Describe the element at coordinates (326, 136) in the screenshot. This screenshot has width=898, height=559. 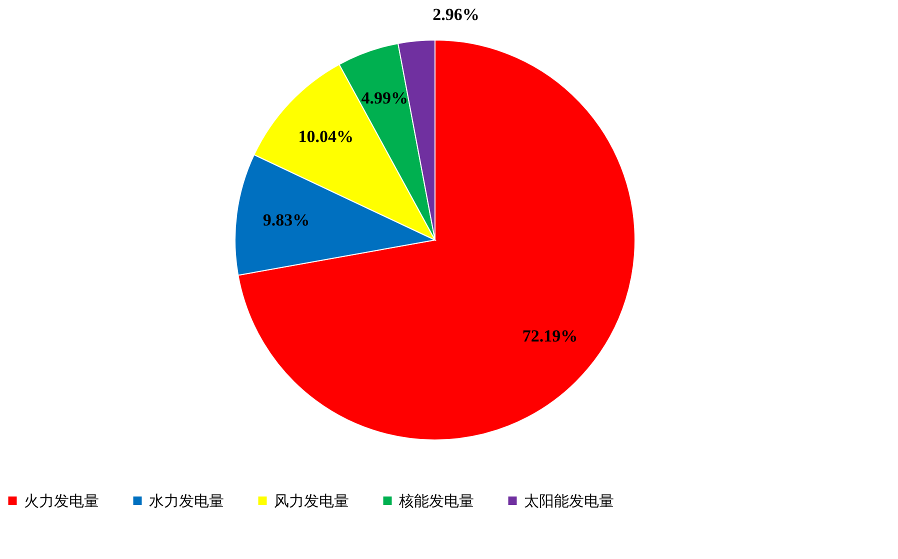
I see `data-label: 10.04%` at that location.